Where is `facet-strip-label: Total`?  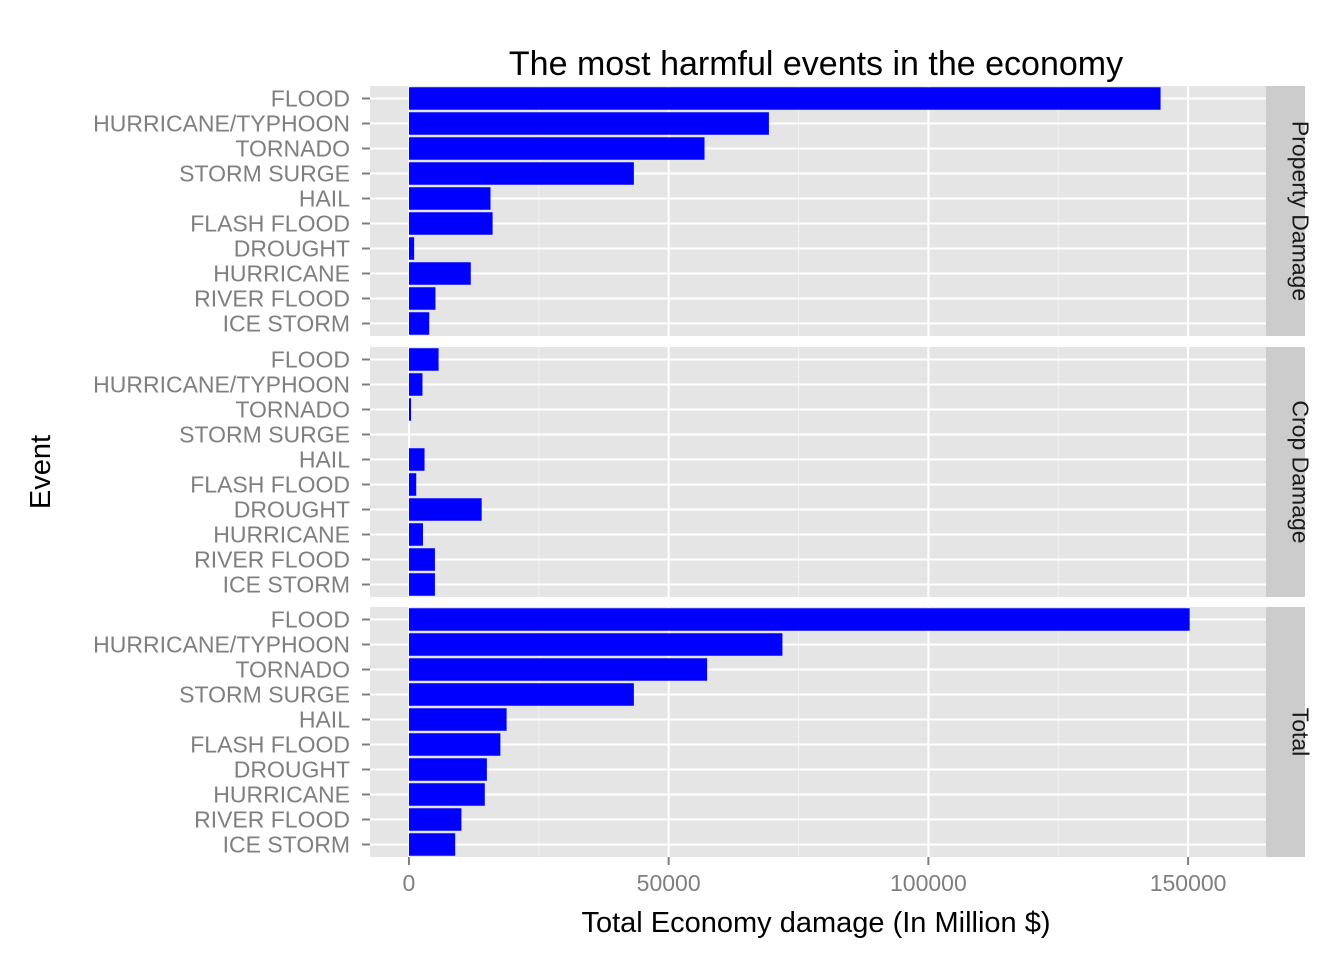
facet-strip-label: Total is located at coordinates (1301, 732).